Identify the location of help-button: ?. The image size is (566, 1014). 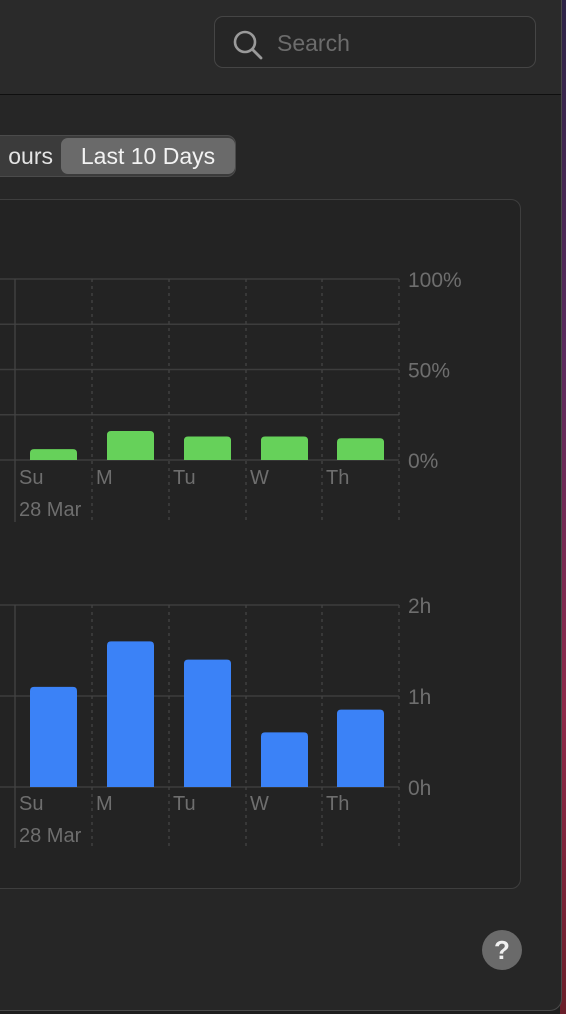
(502, 950).